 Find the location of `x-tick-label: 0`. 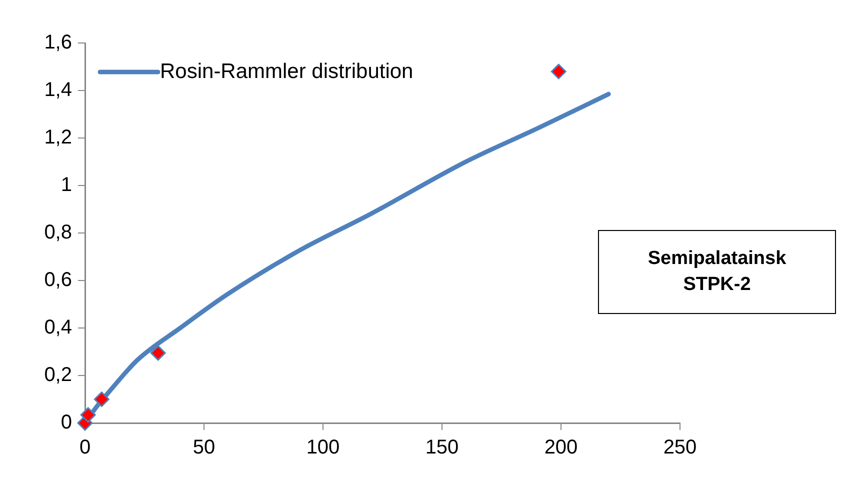

x-tick-label: 0 is located at coordinates (85, 447).